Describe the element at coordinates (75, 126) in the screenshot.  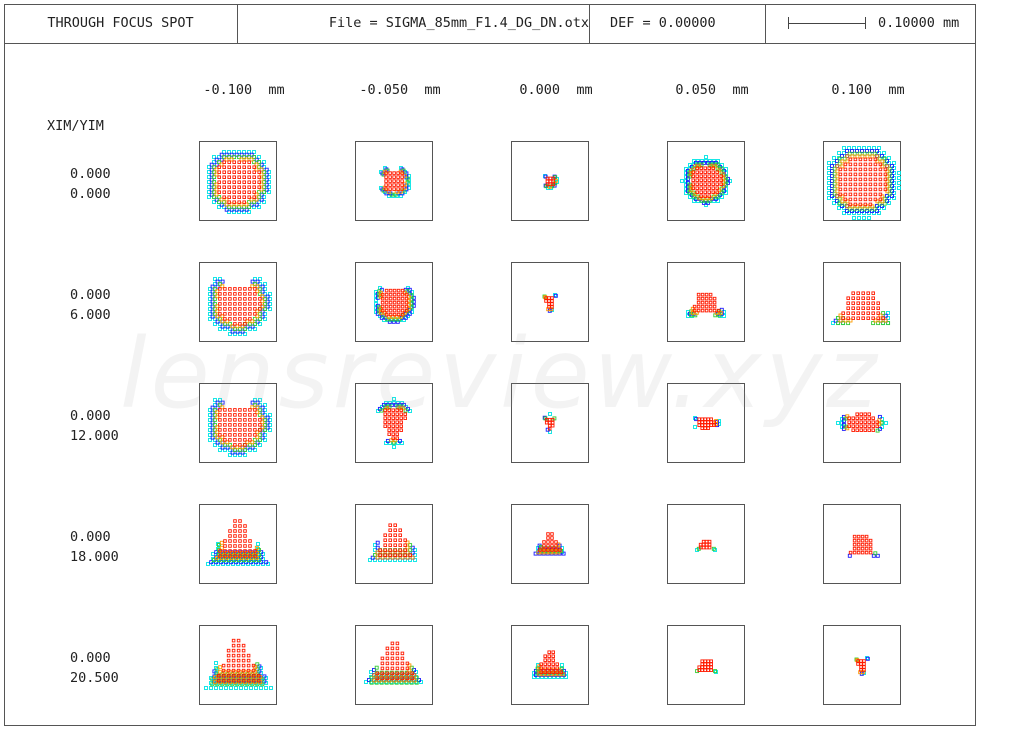
I see `row-header: XIM/YIM` at that location.